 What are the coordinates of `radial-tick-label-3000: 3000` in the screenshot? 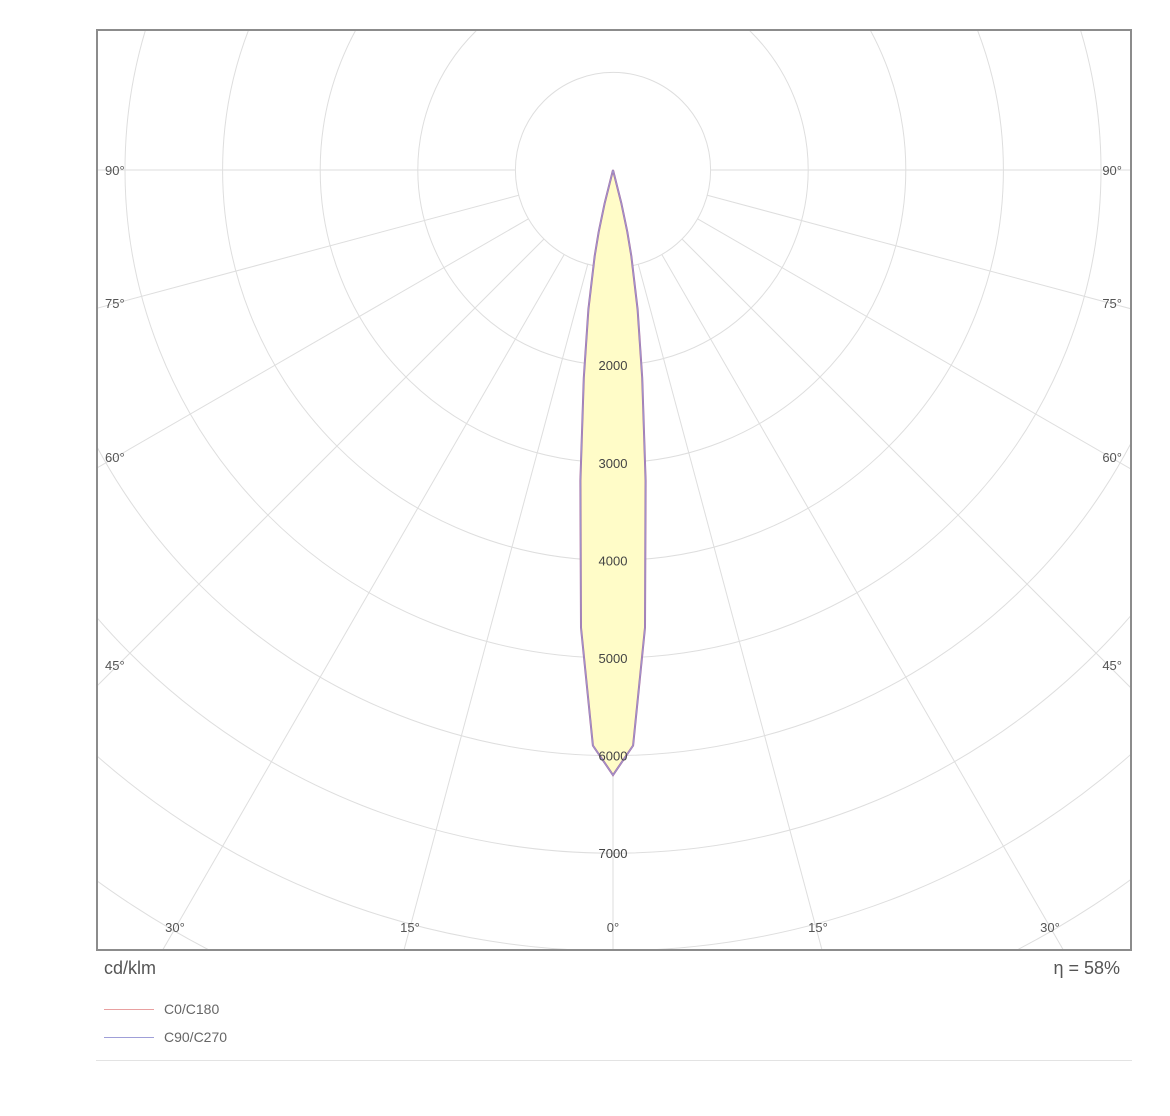 It's located at (613, 463).